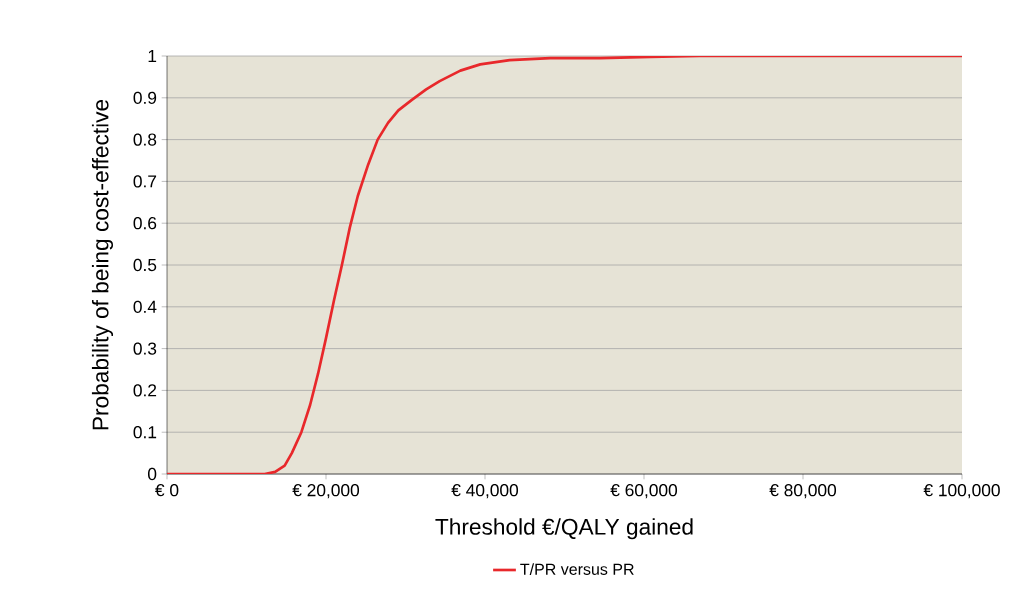 This screenshot has height=612, width=1036. Describe the element at coordinates (803, 491) in the screenshot. I see `x-tick-label: € 80,000` at that location.